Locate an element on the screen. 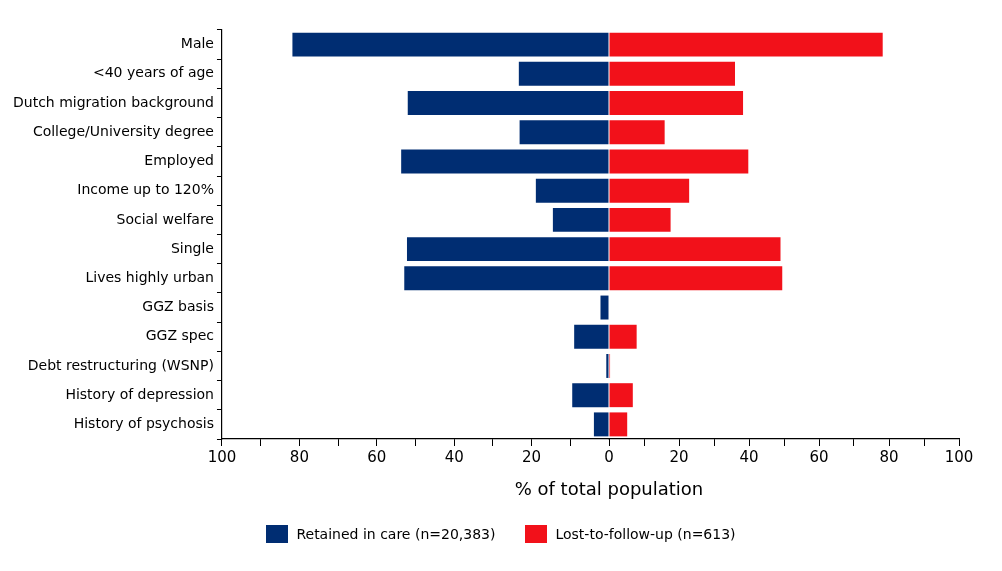  y-tick-label: Male is located at coordinates (197, 43).